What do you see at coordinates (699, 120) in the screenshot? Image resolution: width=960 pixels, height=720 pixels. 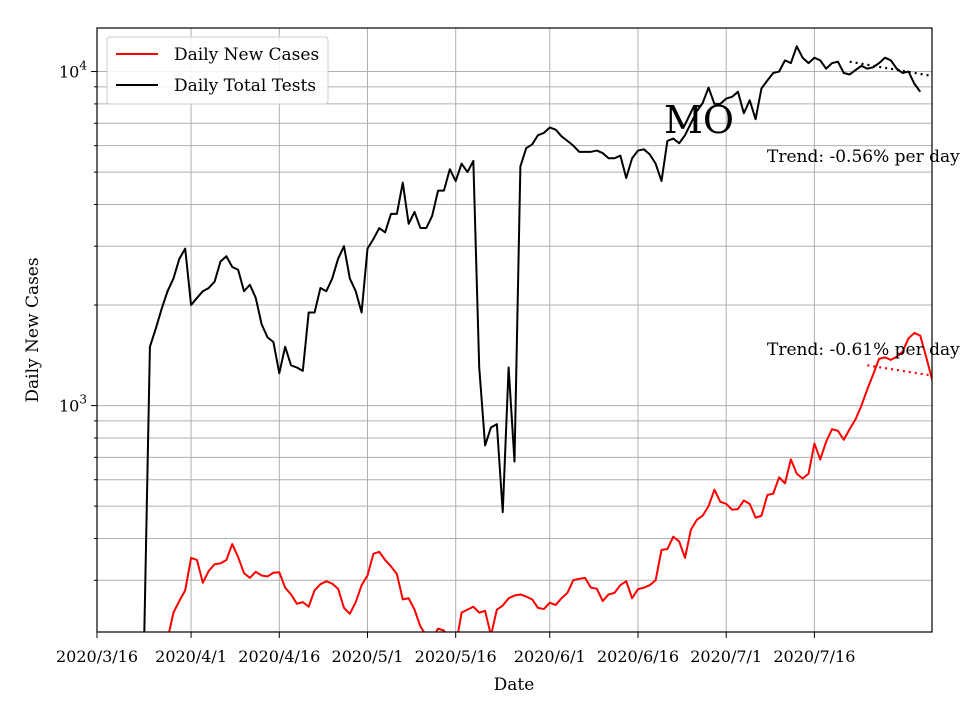 I see `chart-title: MO` at bounding box center [699, 120].